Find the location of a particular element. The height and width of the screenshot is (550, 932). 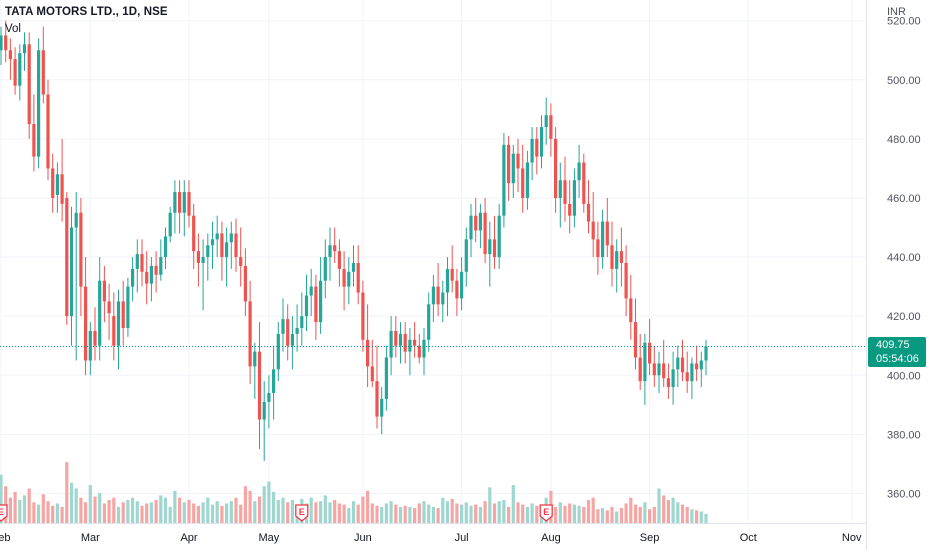

price-tick-label: 460.00 is located at coordinates (904, 199).